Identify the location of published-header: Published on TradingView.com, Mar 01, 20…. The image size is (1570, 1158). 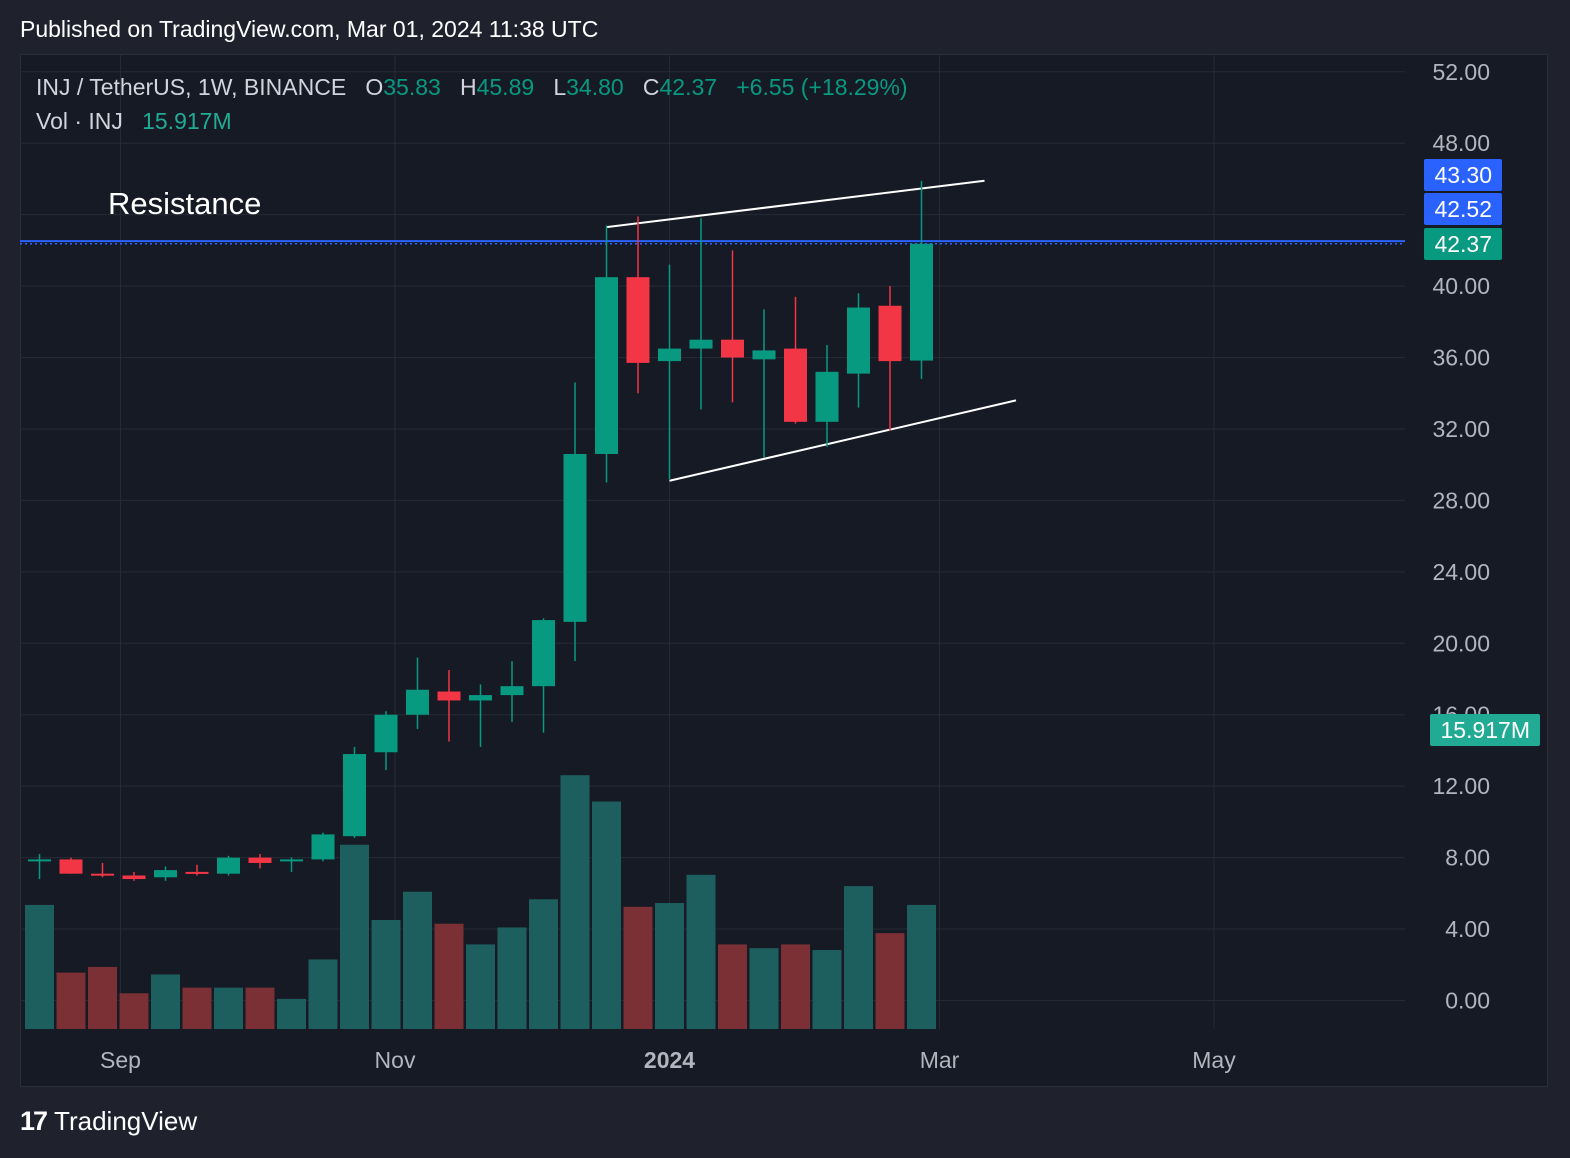
(309, 29).